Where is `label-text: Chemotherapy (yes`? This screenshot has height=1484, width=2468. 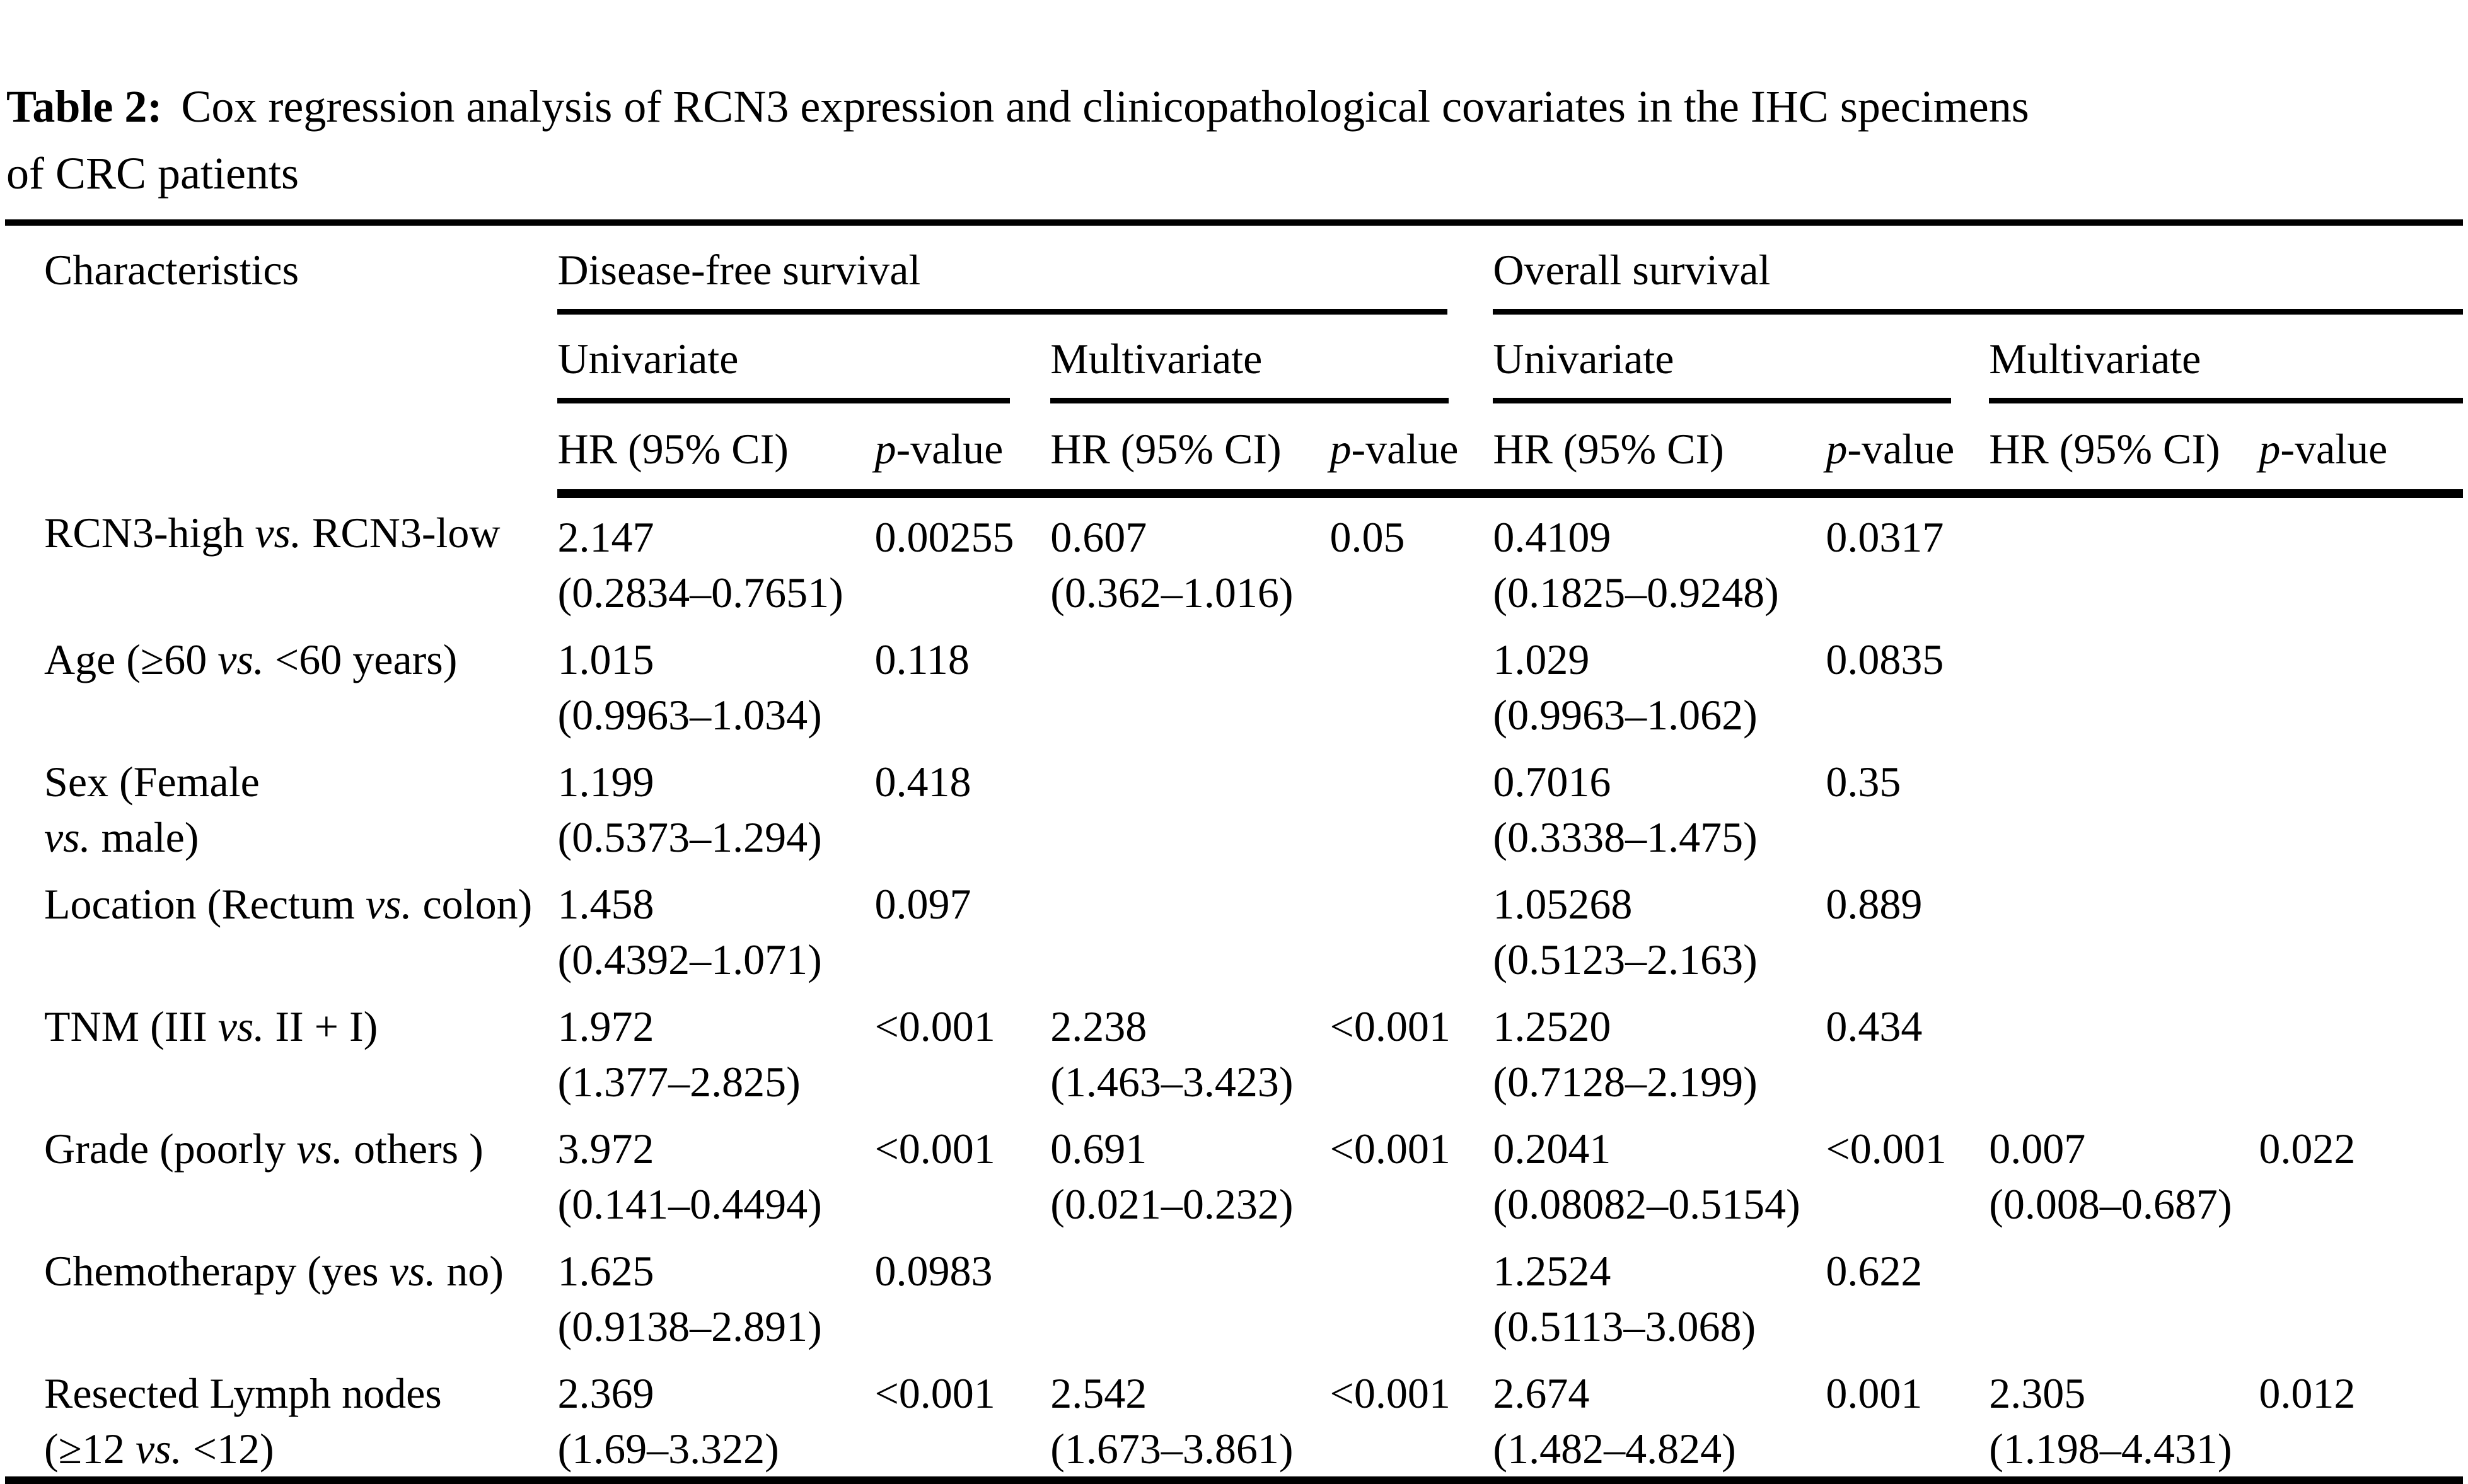
label-text: Chemotherapy (yes is located at coordinates (217, 1271).